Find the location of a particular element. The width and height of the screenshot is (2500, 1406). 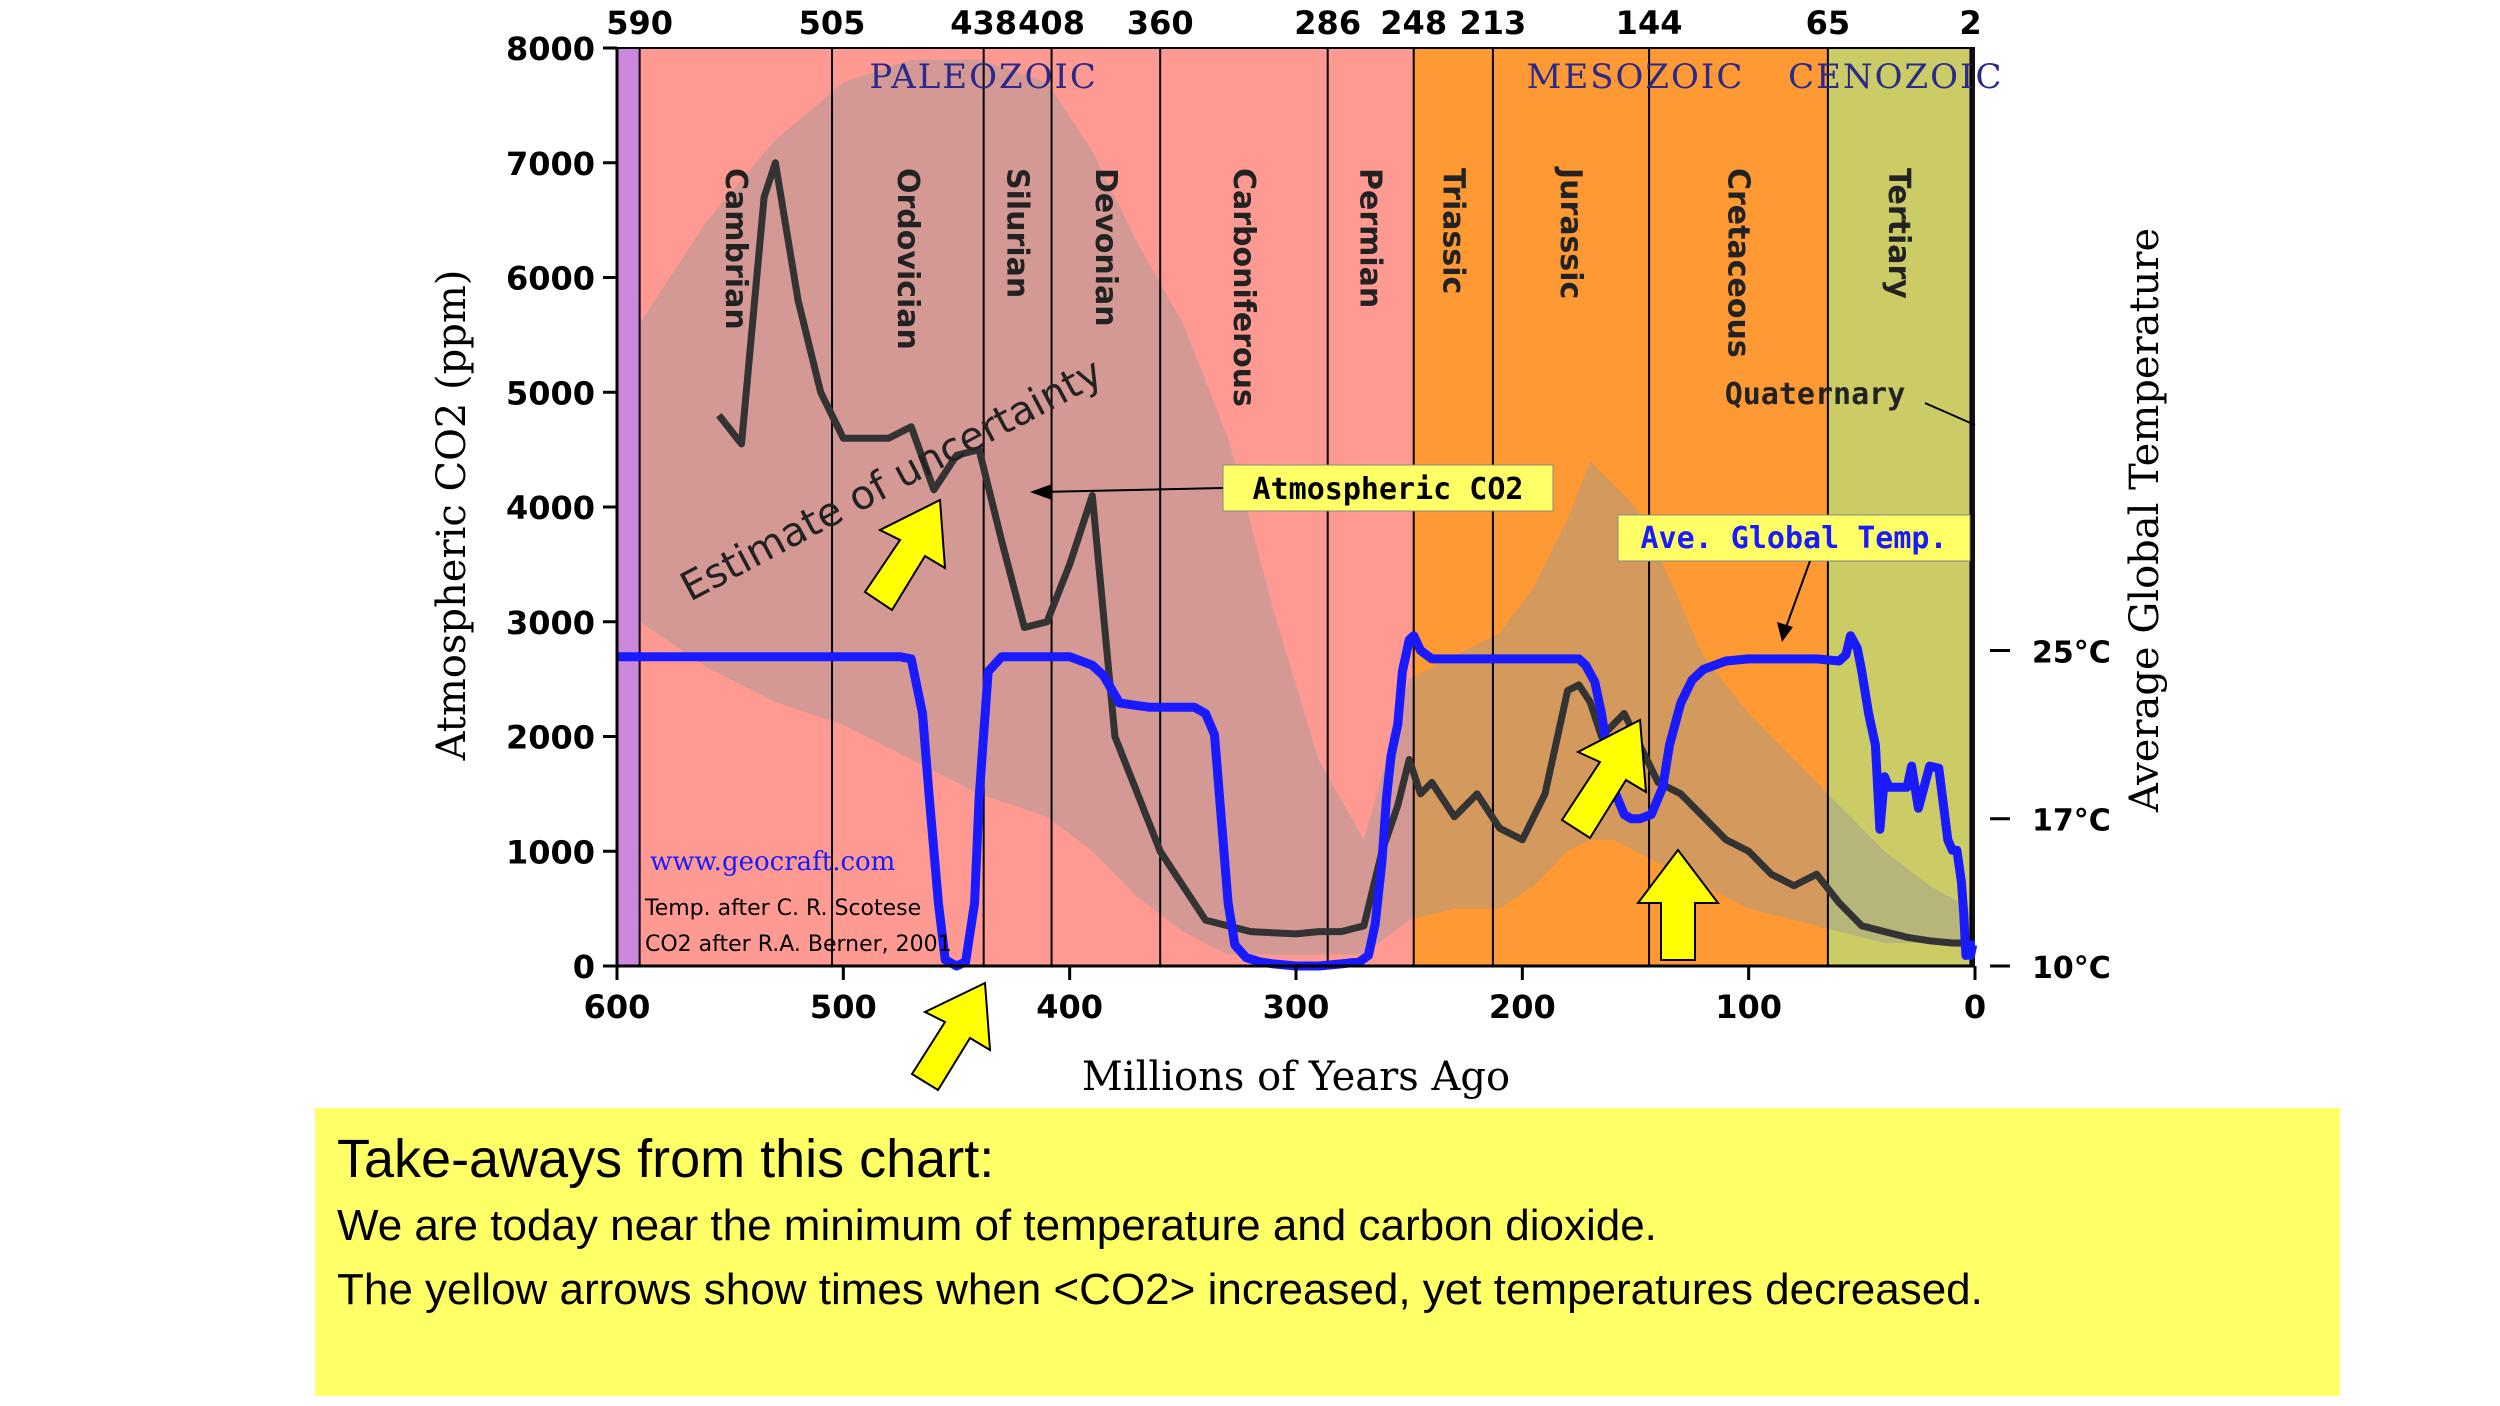

temp-label-leader-arrowhead is located at coordinates (1785, 632).